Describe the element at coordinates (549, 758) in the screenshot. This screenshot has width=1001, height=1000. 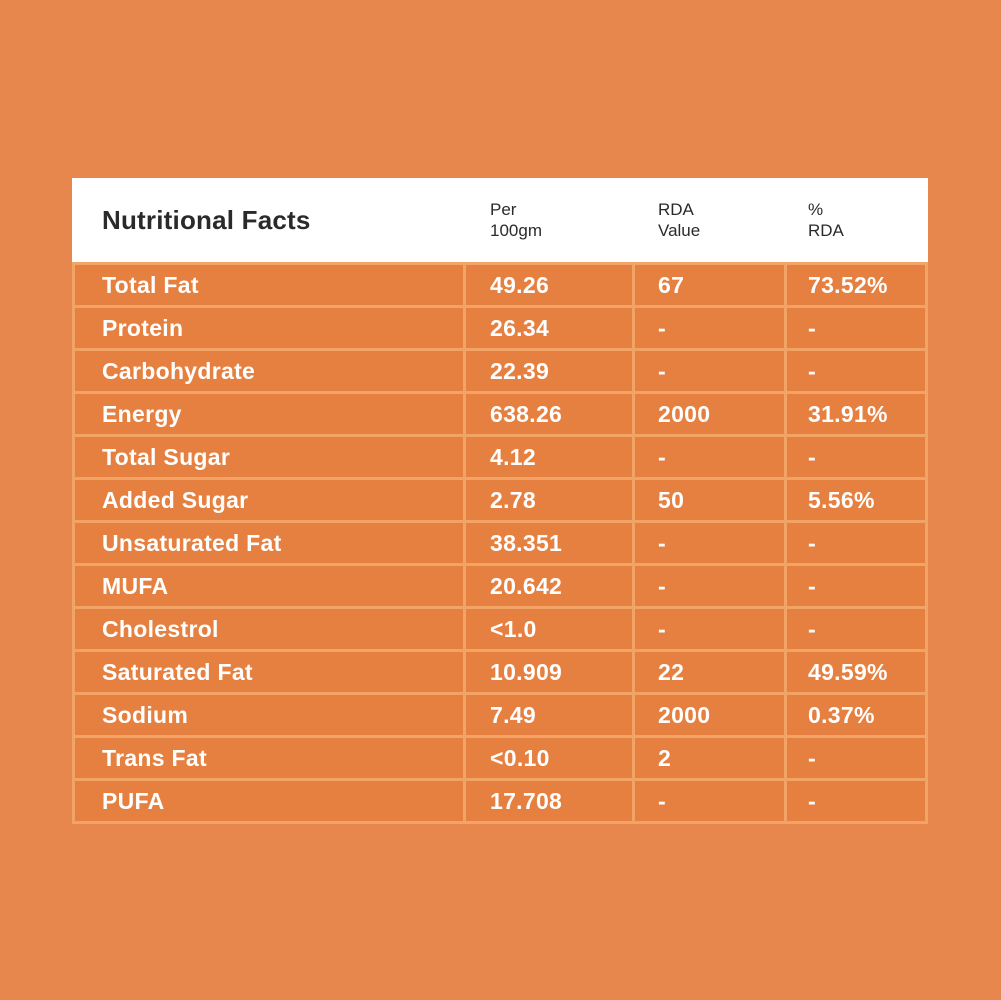
I see `row-per-100gm-cell: <0.10` at that location.